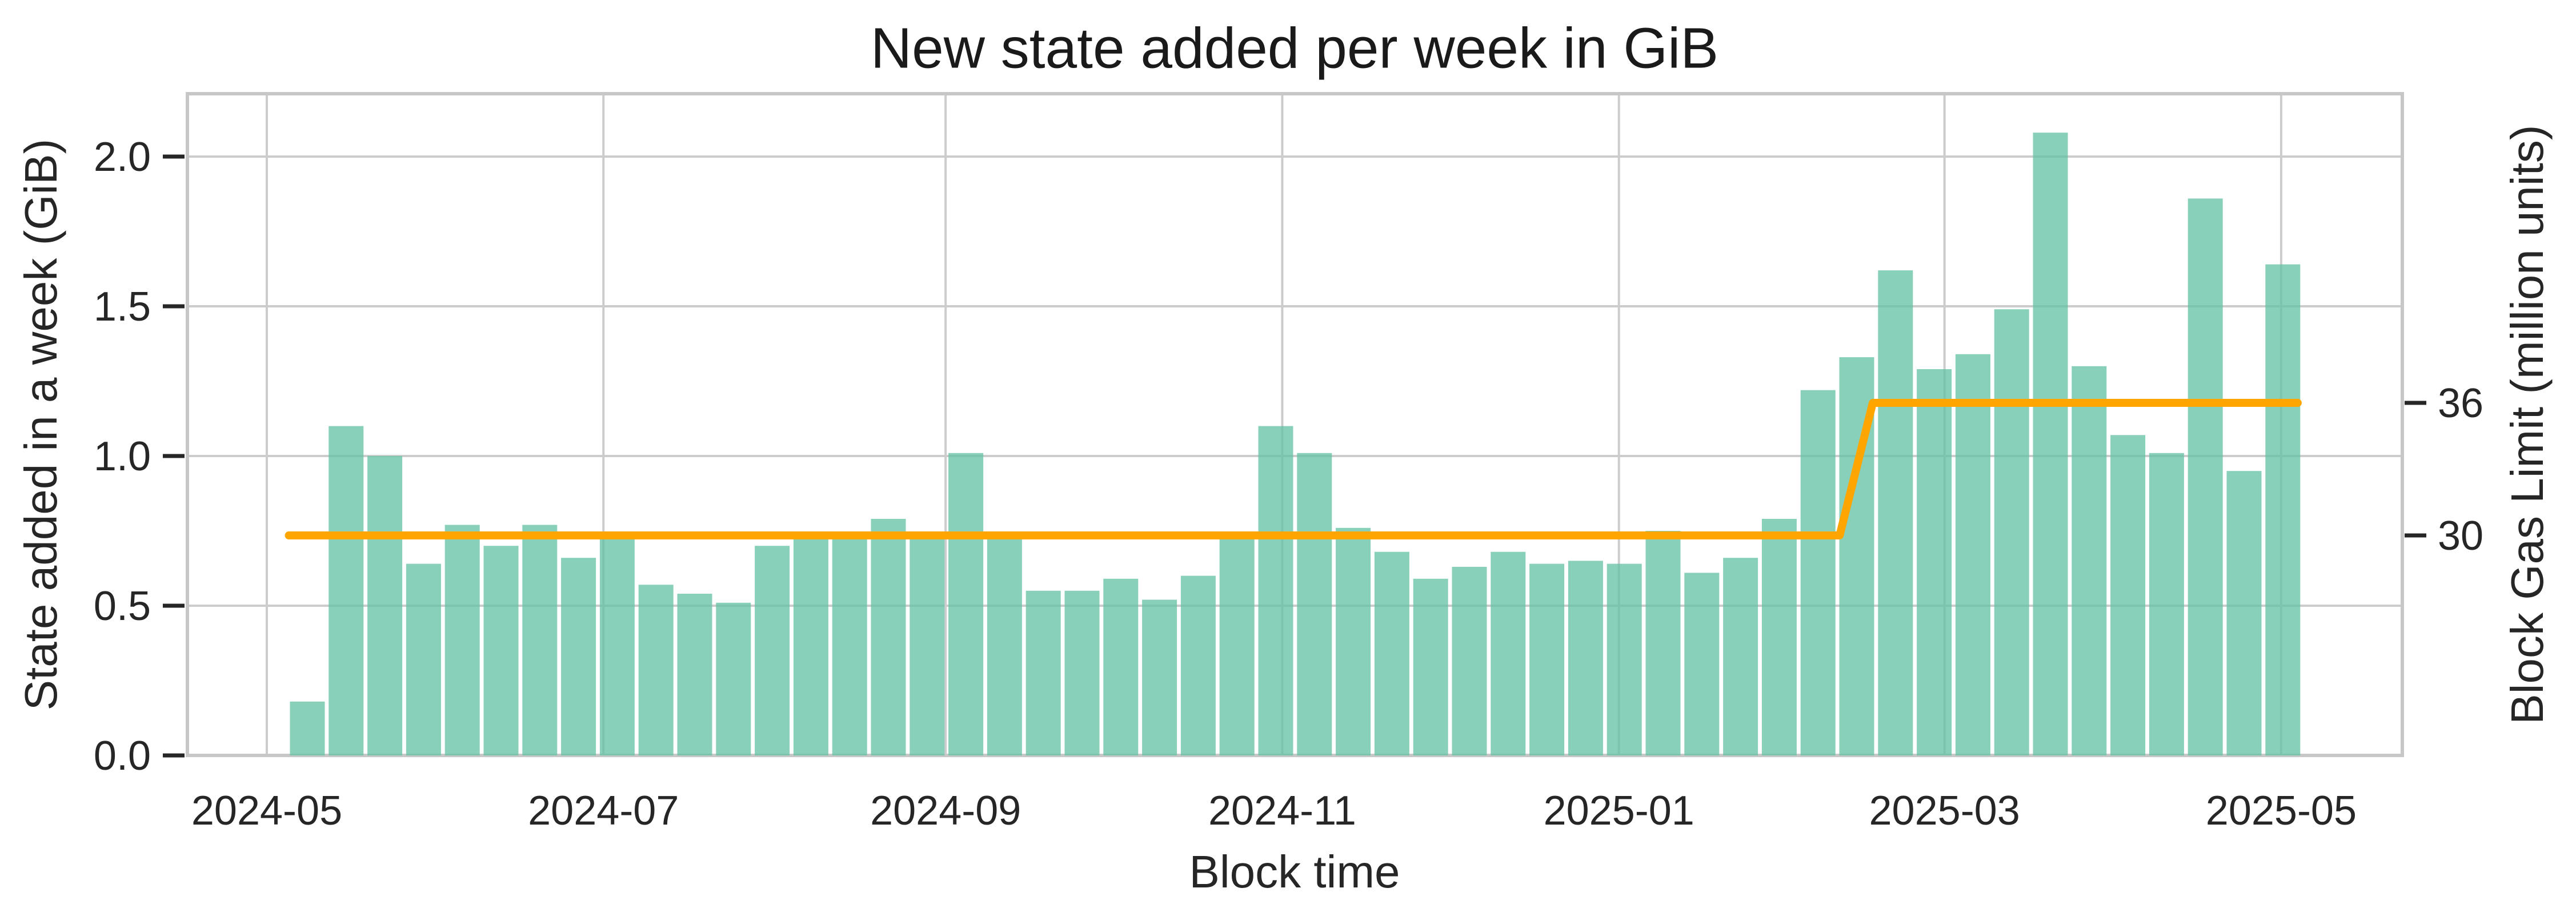  What do you see at coordinates (2460, 403) in the screenshot?
I see `y-tick-label-right: 36` at bounding box center [2460, 403].